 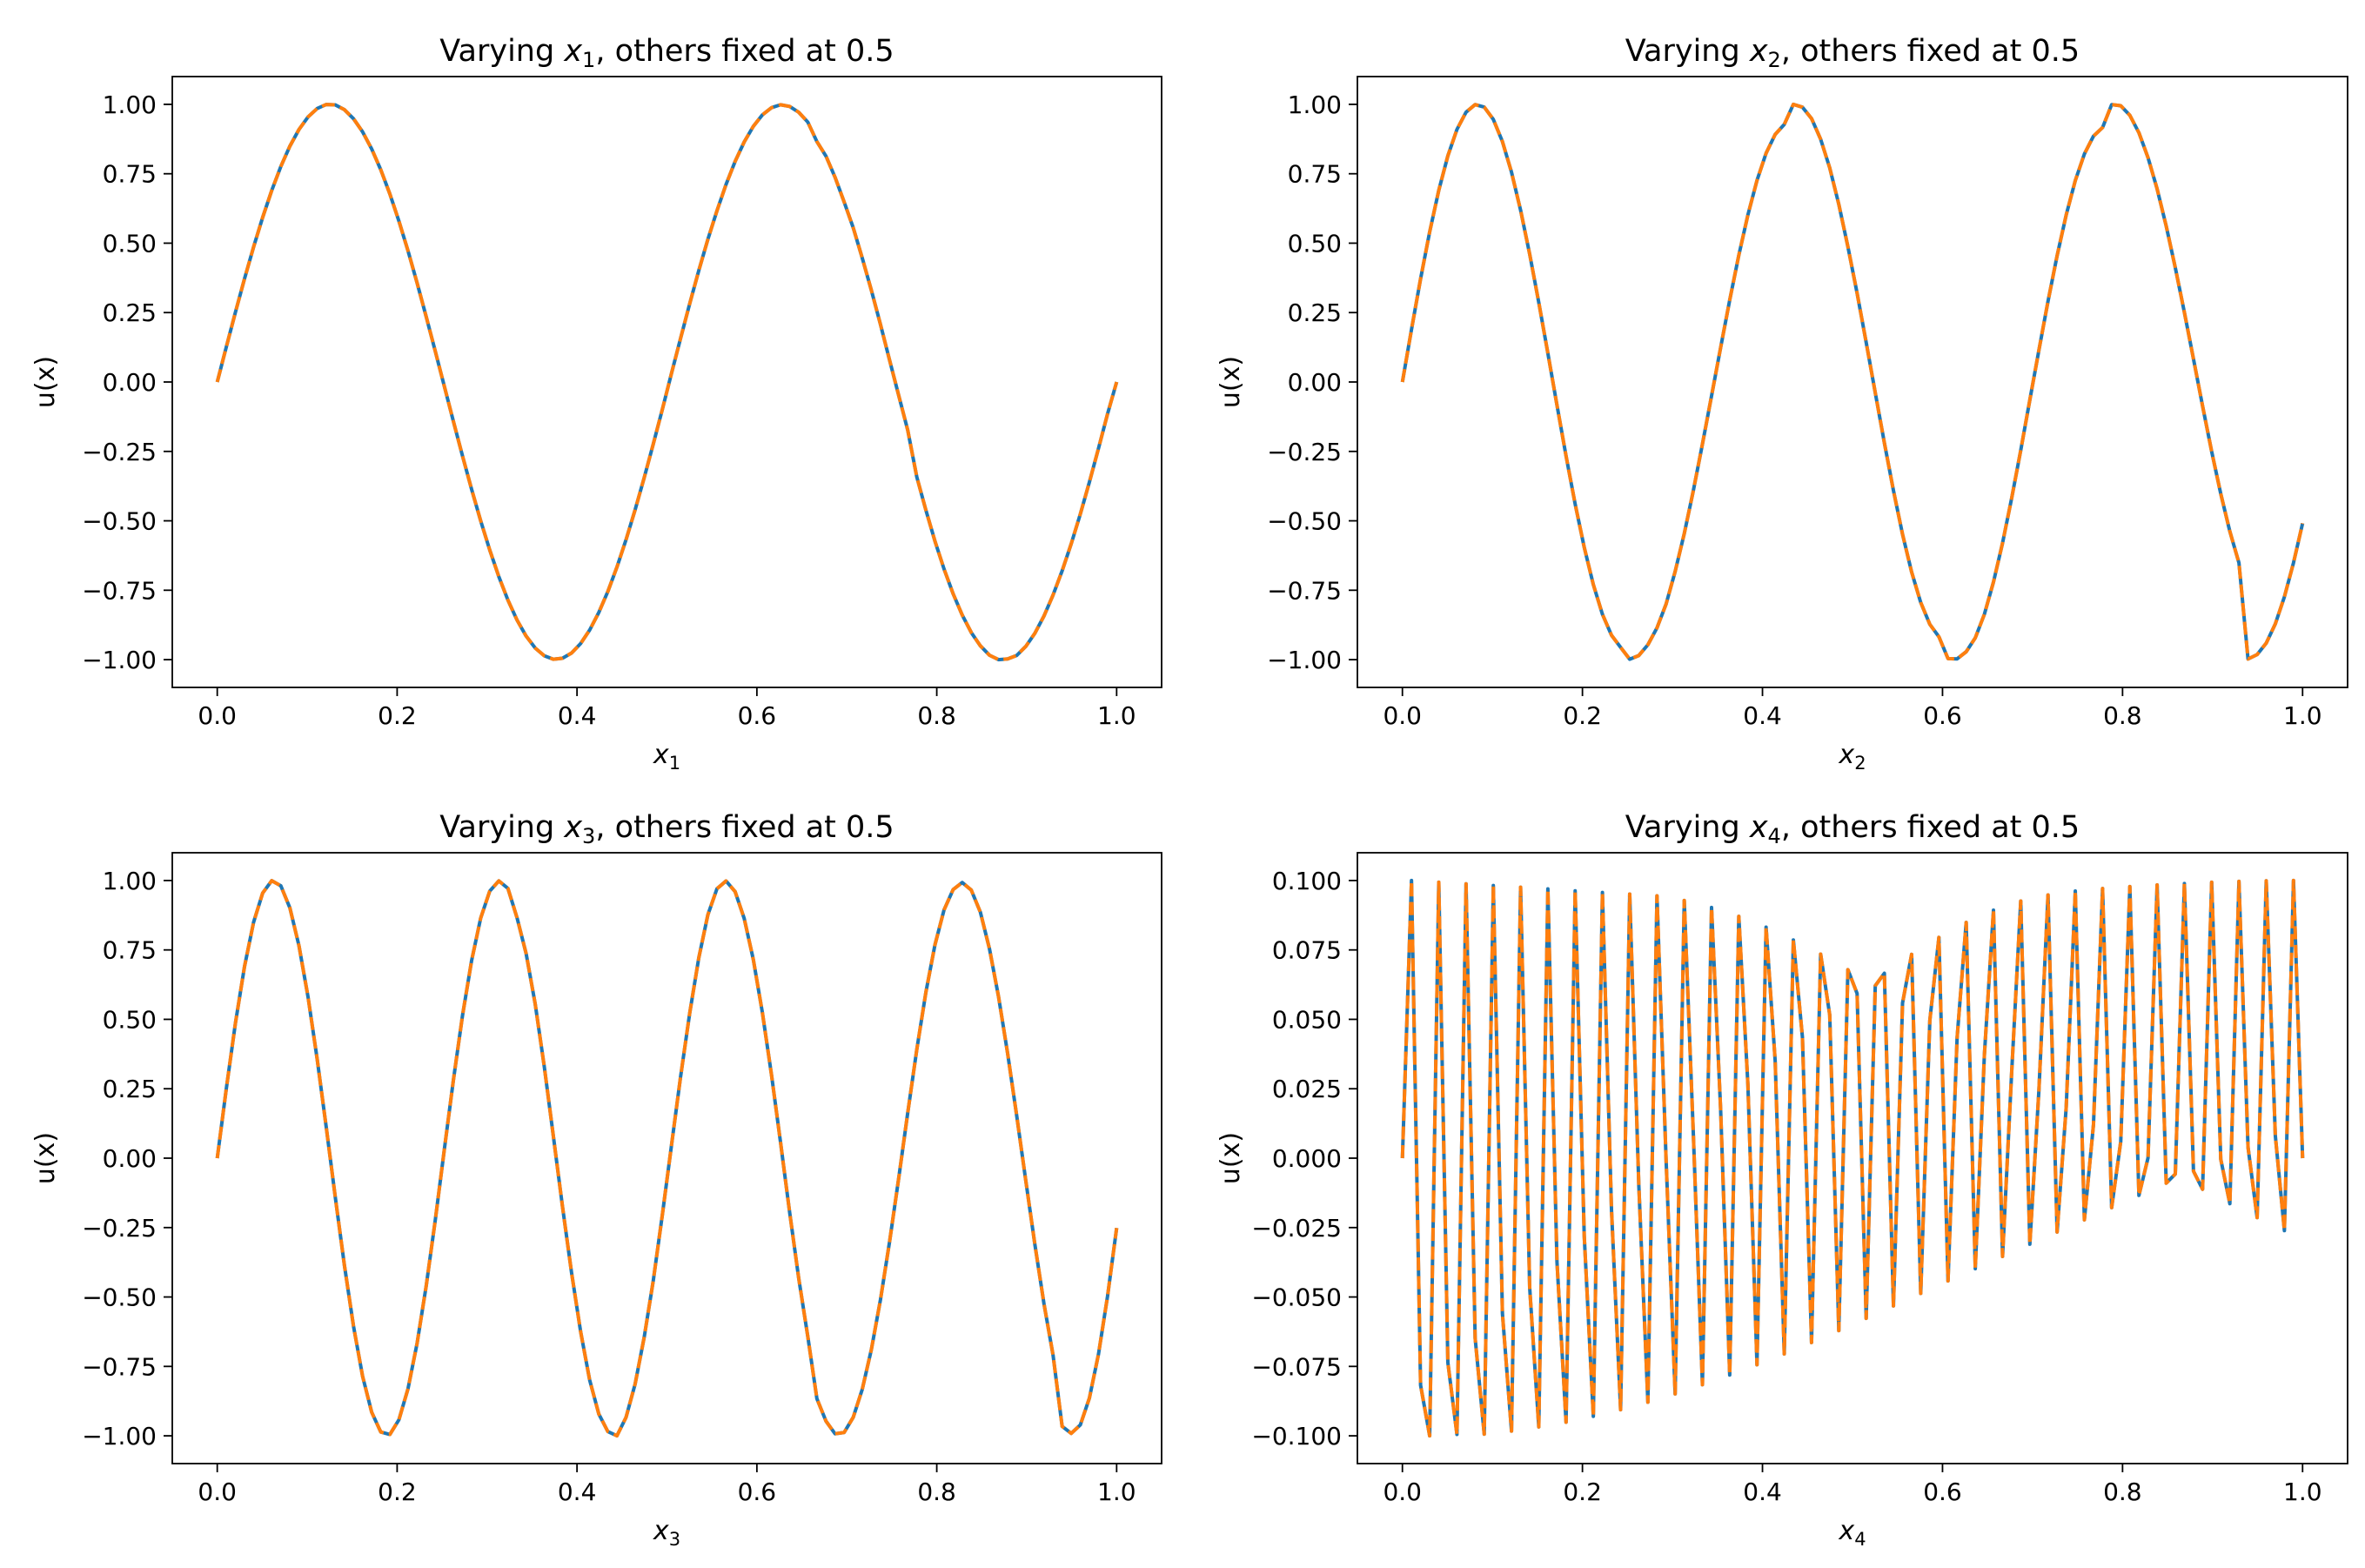 I want to click on x-axis-label: x4, so click(x=1852, y=1533).